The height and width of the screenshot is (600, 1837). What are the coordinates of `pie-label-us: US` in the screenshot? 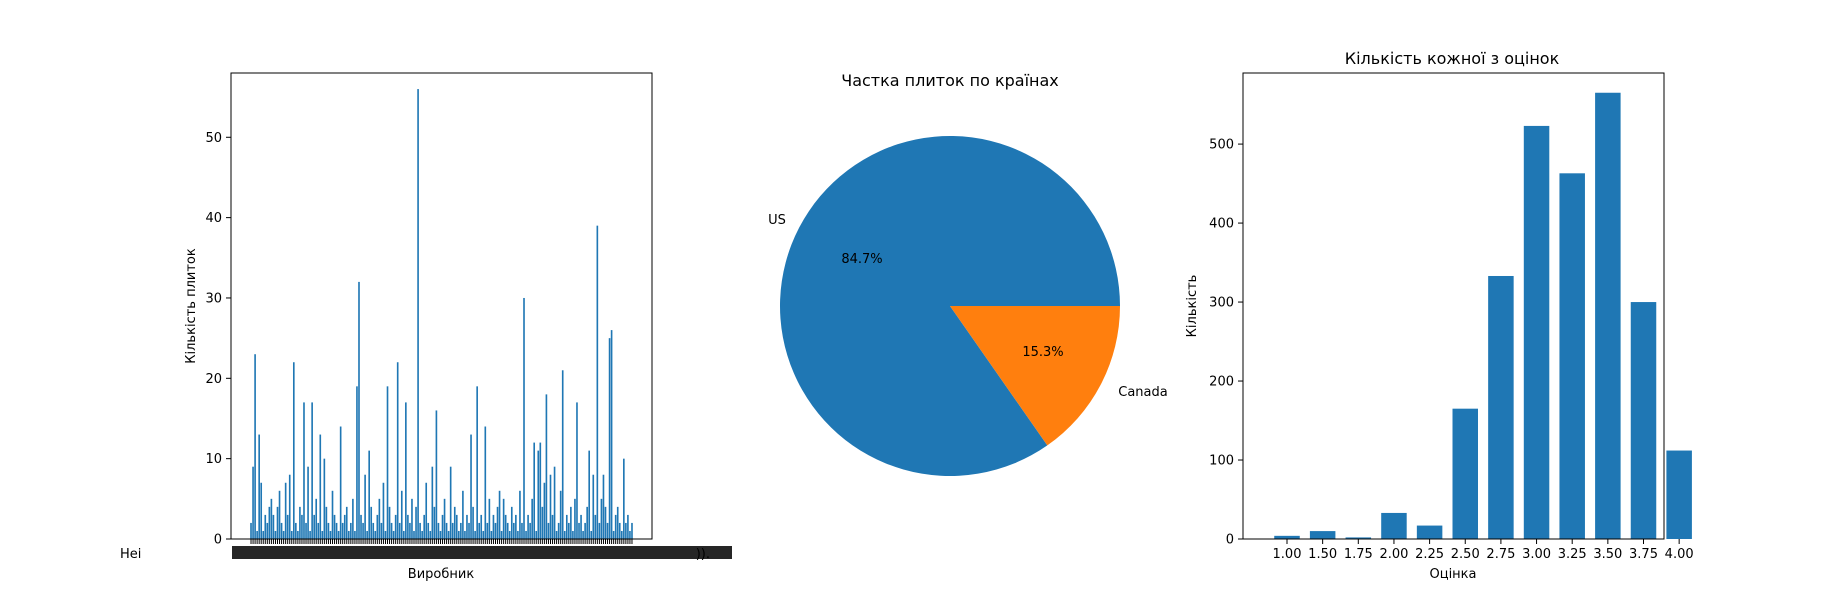 It's located at (777, 220).